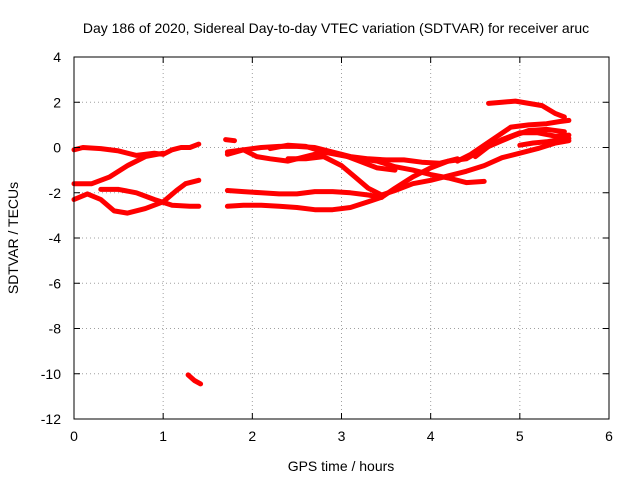 Image resolution: width=640 pixels, height=480 pixels. I want to click on x-tick-label: 6, so click(609, 436).